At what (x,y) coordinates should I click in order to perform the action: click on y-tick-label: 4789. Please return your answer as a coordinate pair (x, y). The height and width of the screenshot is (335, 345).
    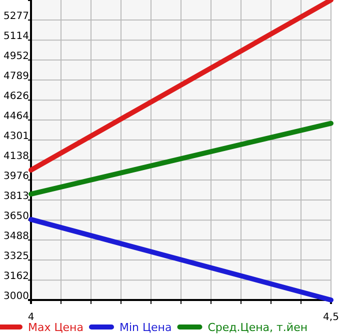
    Looking at the image, I should click on (16, 76).